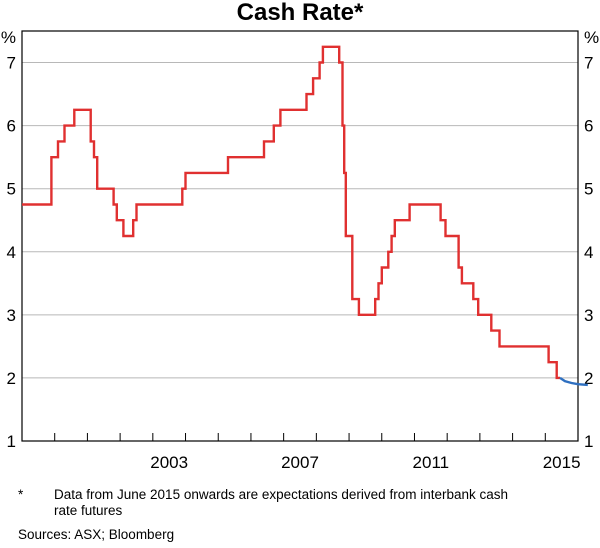 This screenshot has width=600, height=548. I want to click on y-tick-label-right-2: 2, so click(588, 378).